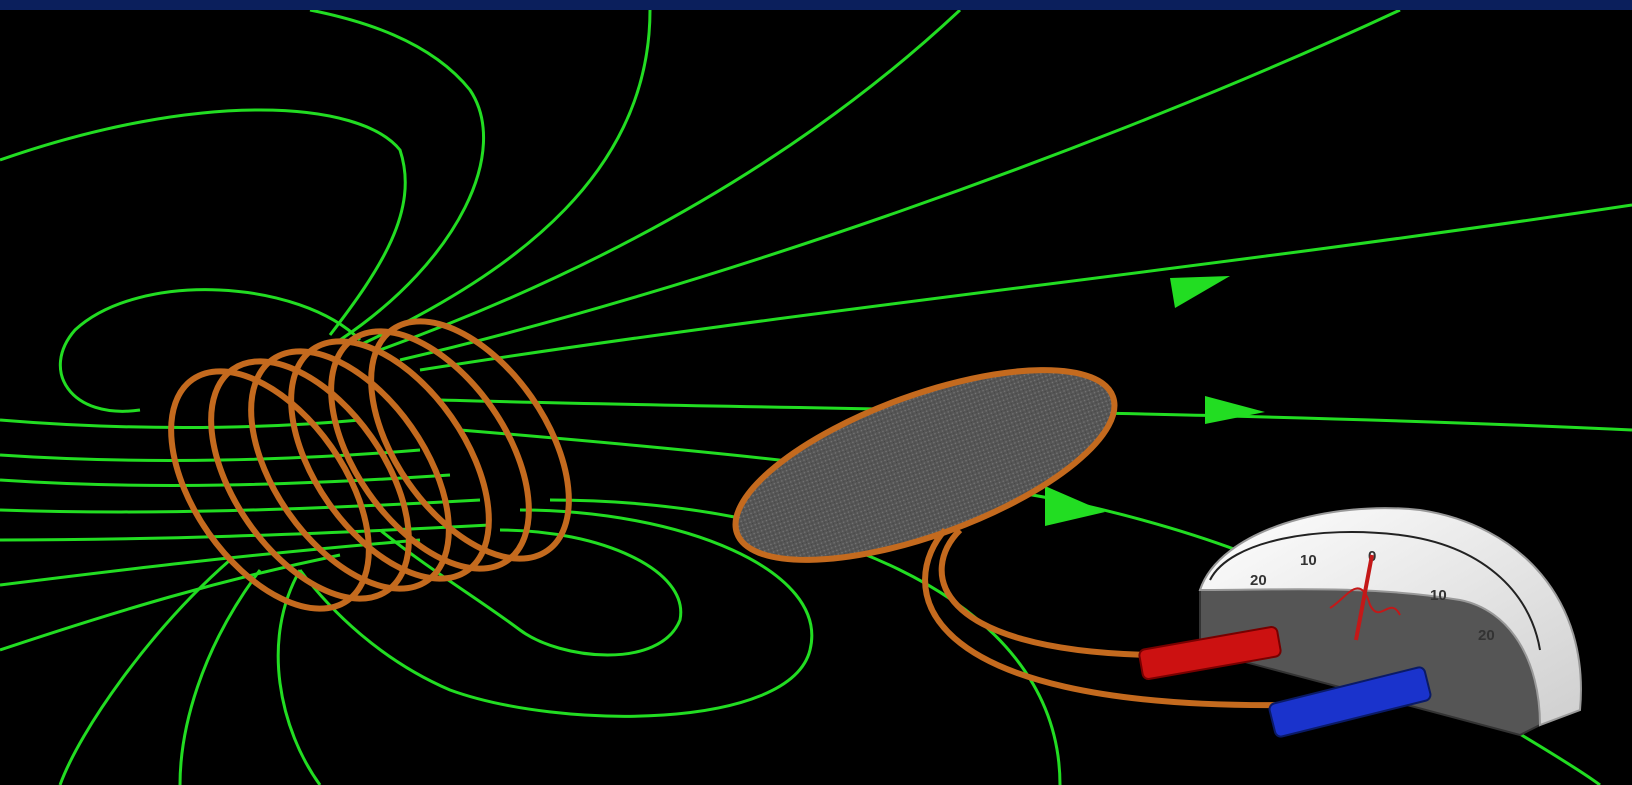  I want to click on solenoid-coil, so click(370, 465).